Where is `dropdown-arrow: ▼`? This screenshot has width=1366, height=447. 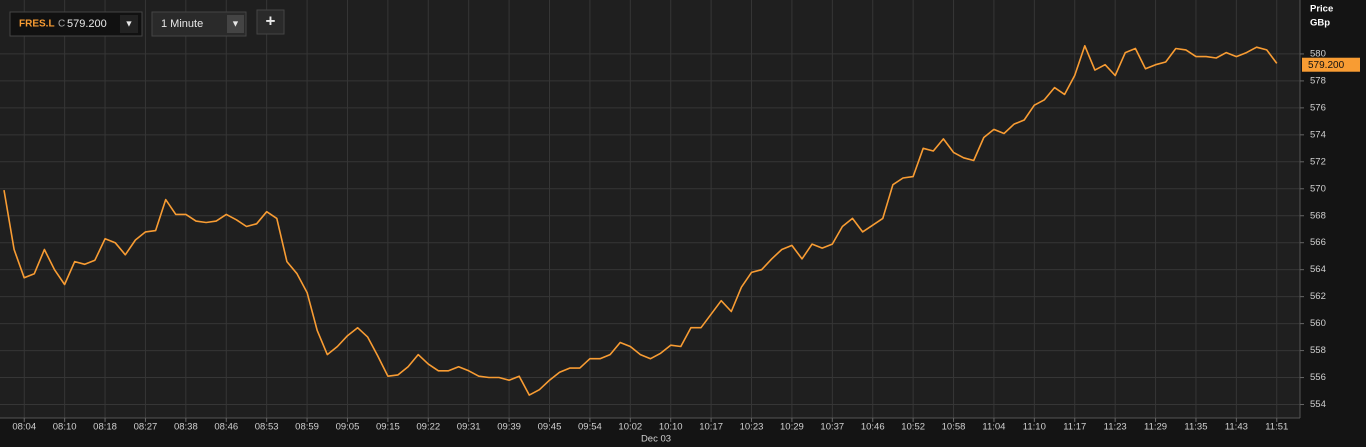
dropdown-arrow: ▼ is located at coordinates (129, 23).